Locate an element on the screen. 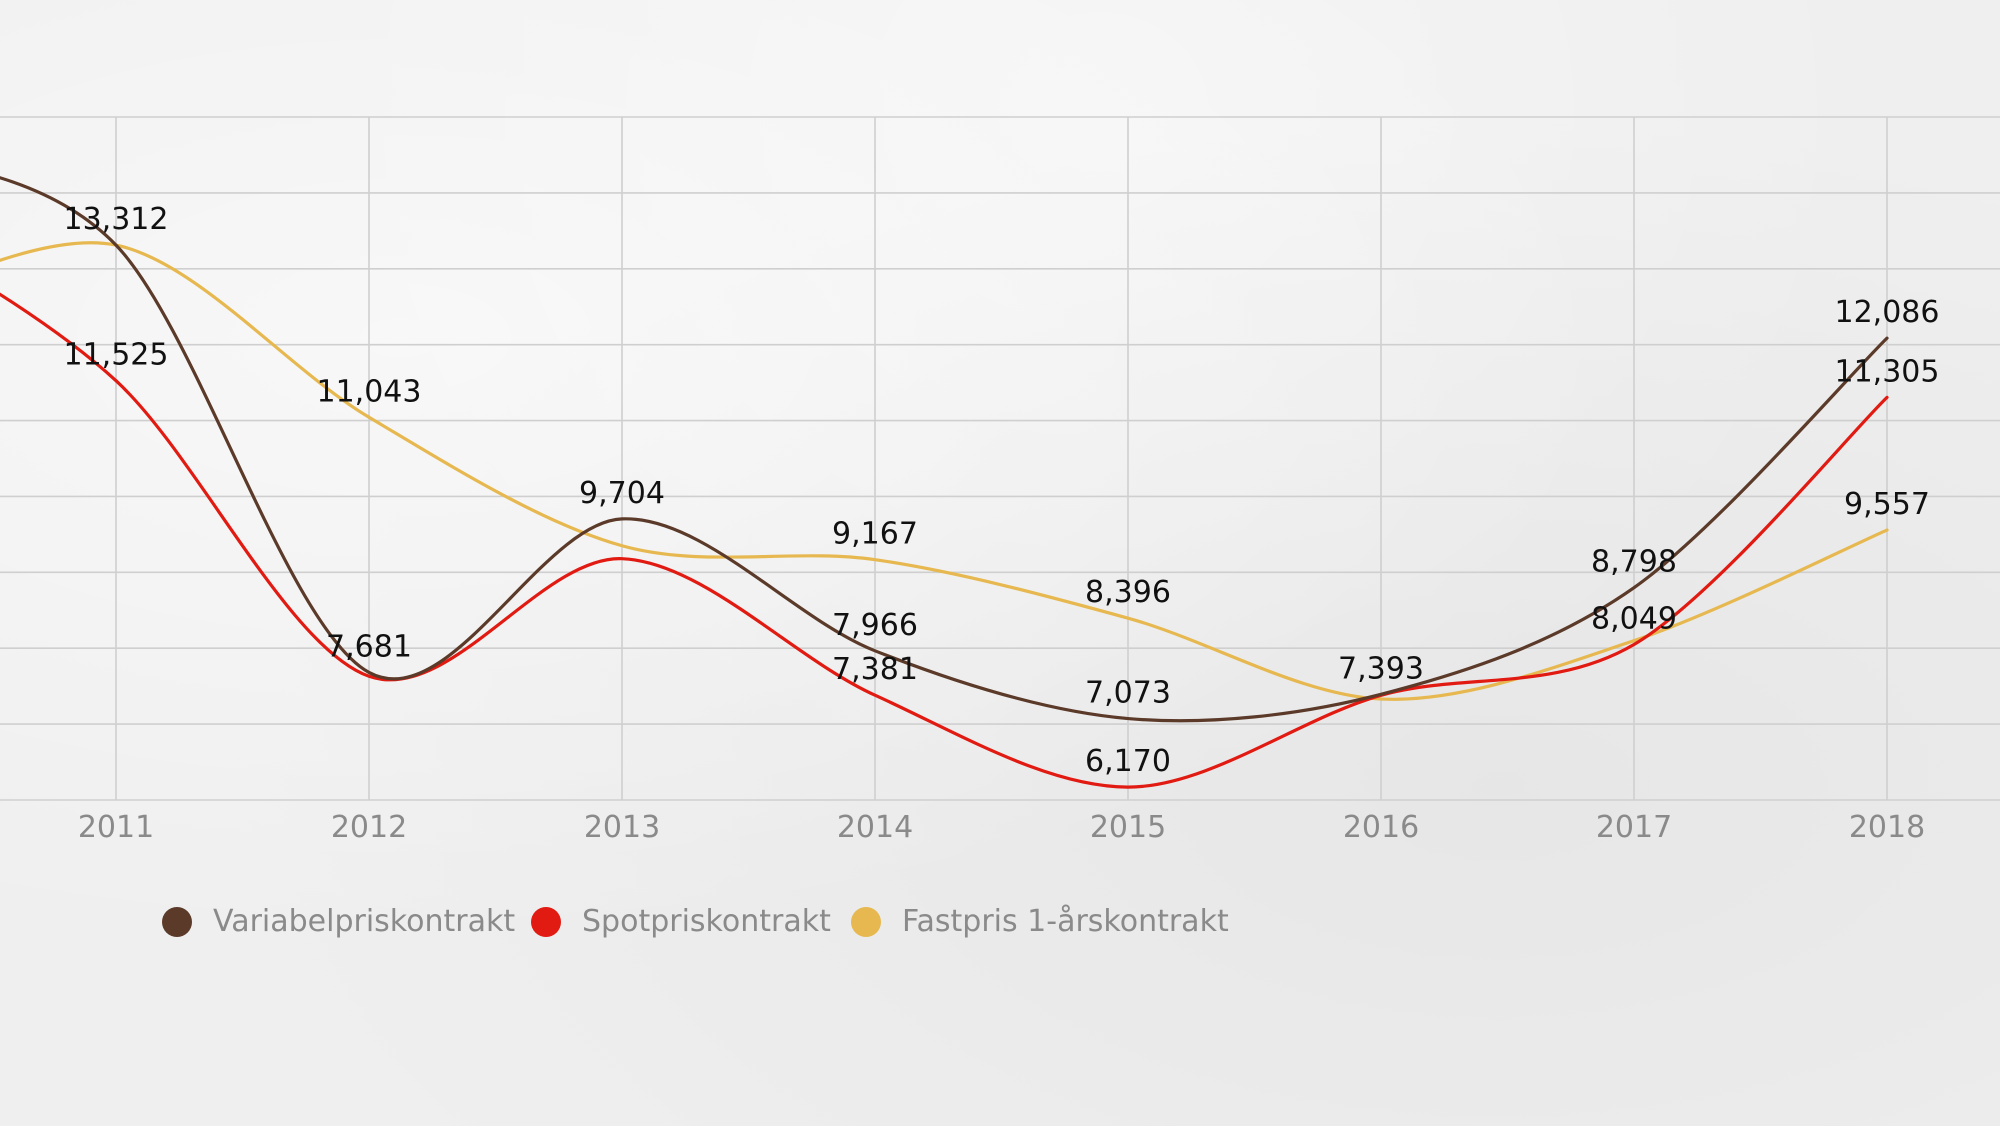 This screenshot has height=1126, width=2000. legend-item: Spotpriskontrakt is located at coordinates (681, 921).